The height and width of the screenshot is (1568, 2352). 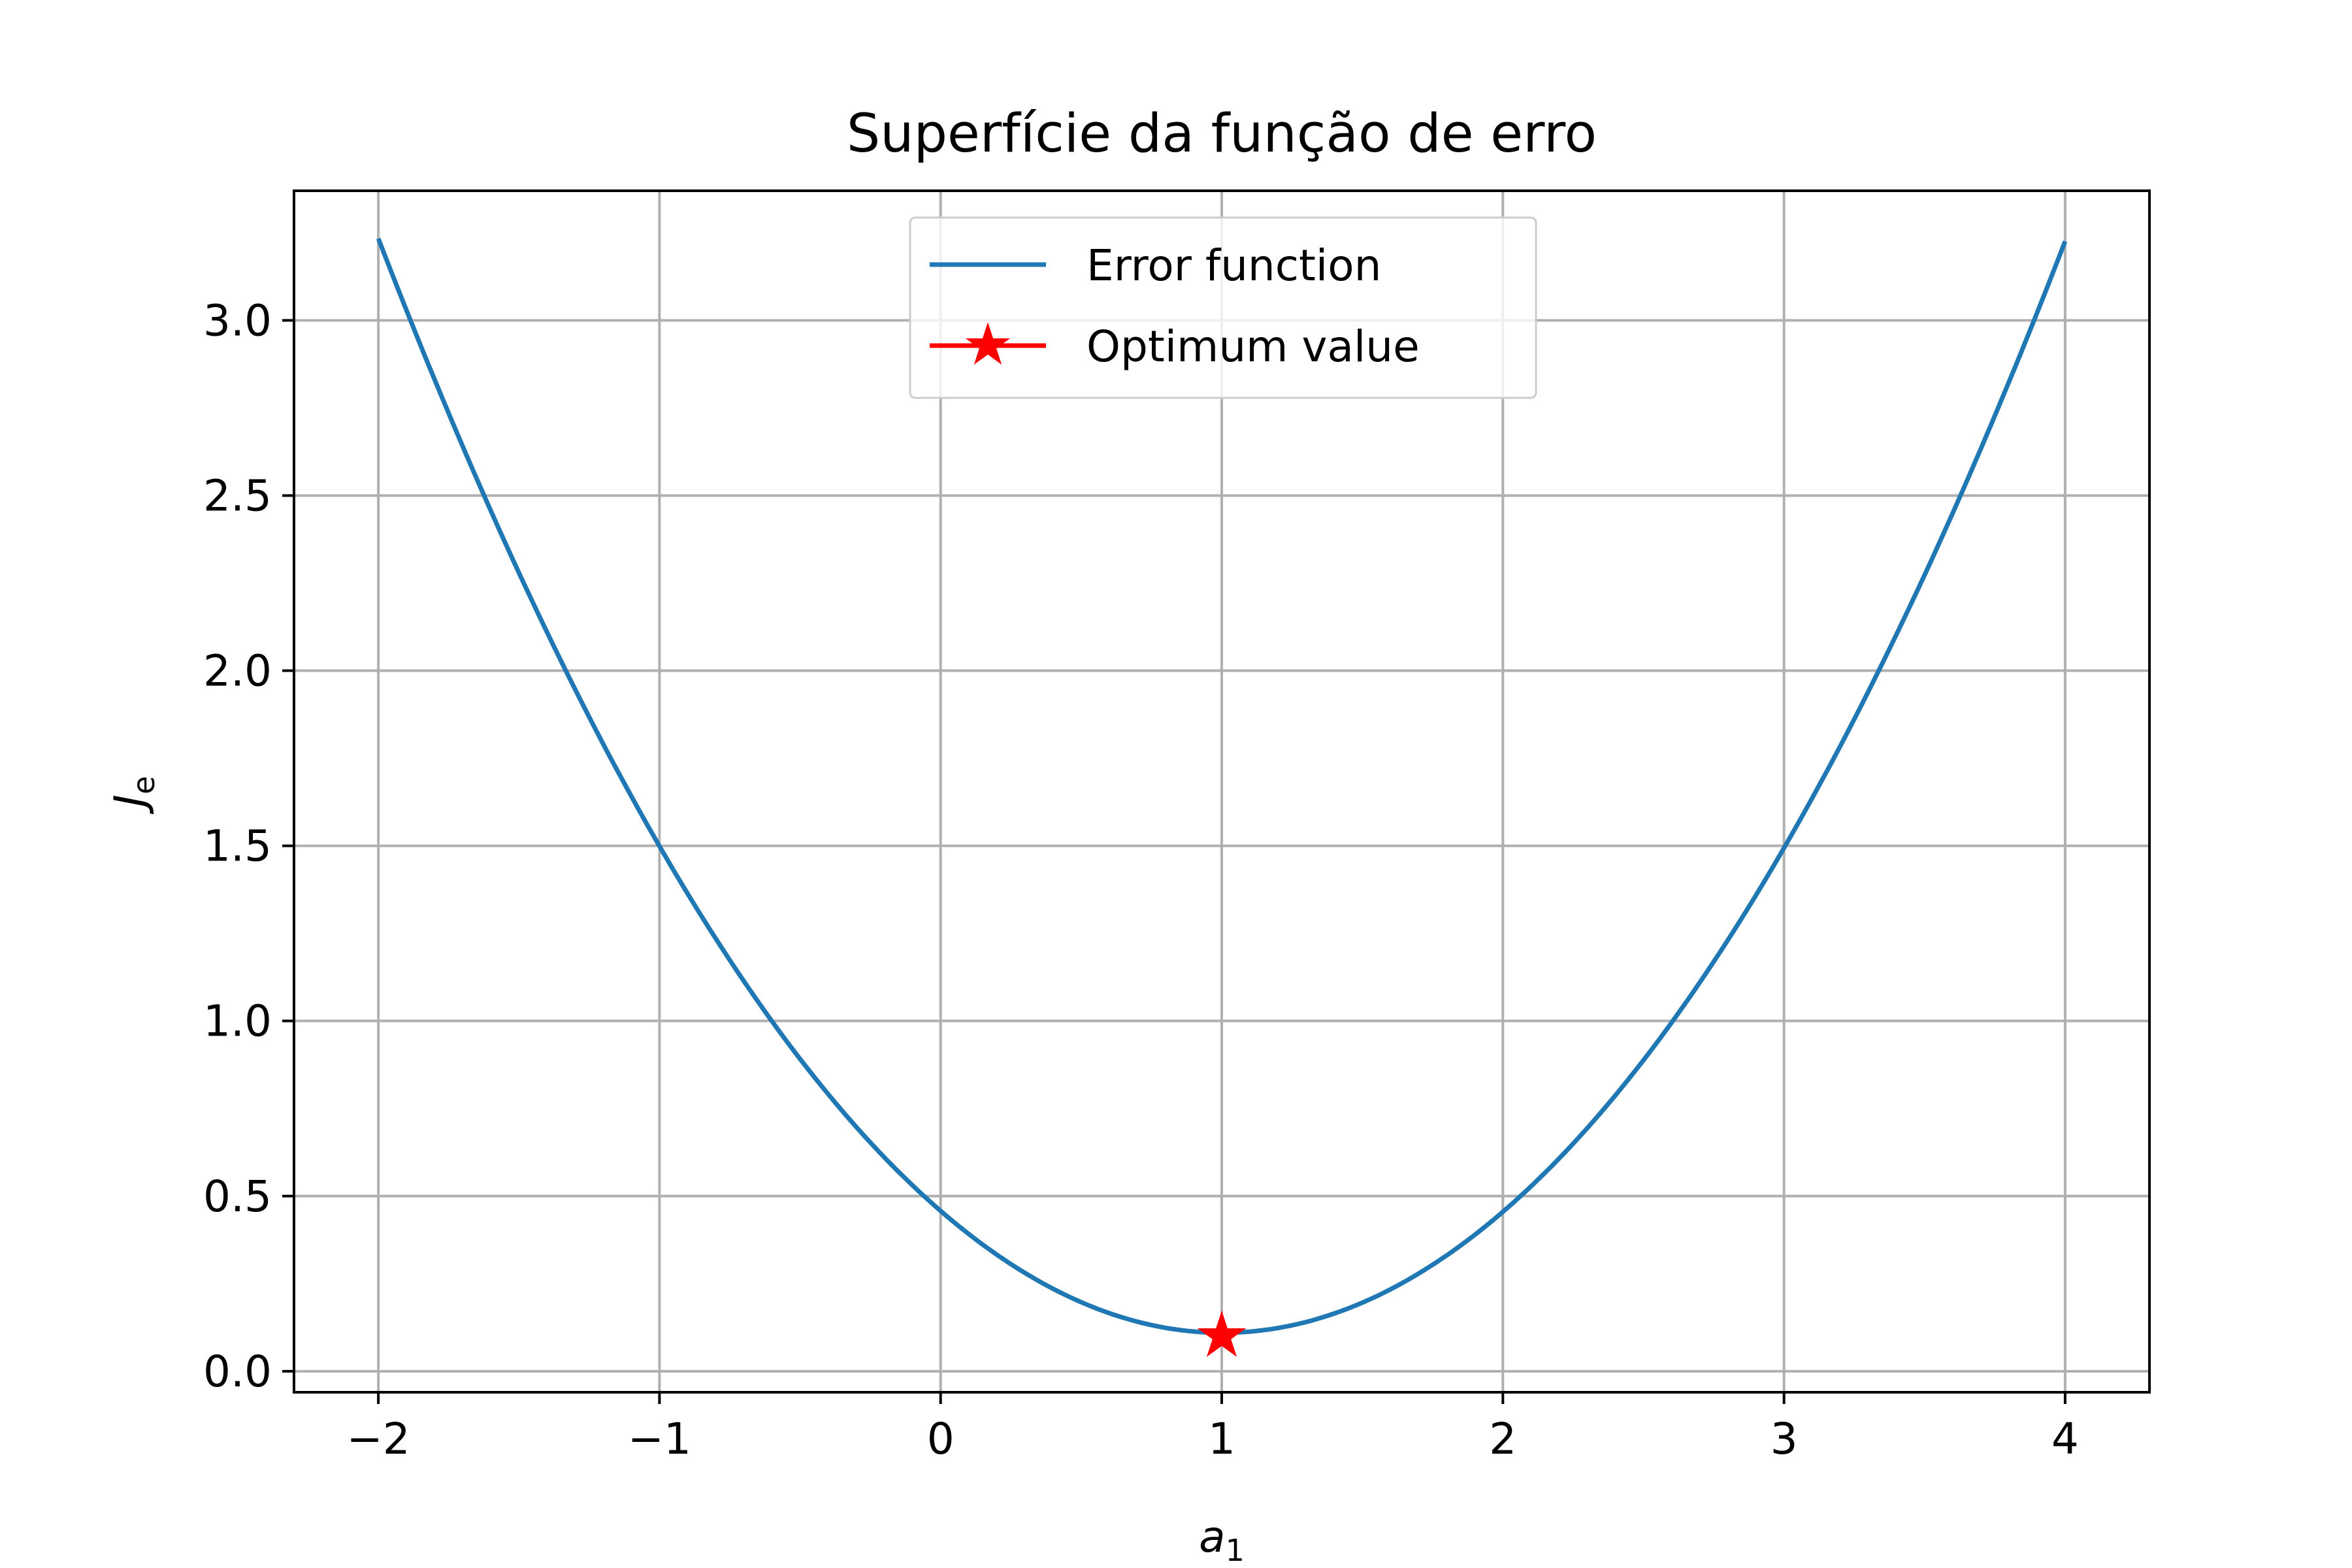 I want to click on legend-box, so click(x=1223, y=307).